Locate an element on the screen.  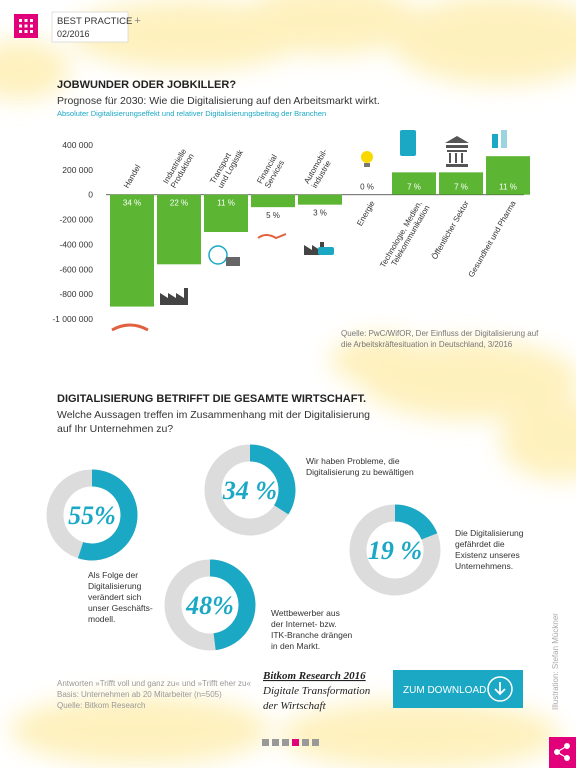
category-line: Energie is located at coordinates (366, 213).